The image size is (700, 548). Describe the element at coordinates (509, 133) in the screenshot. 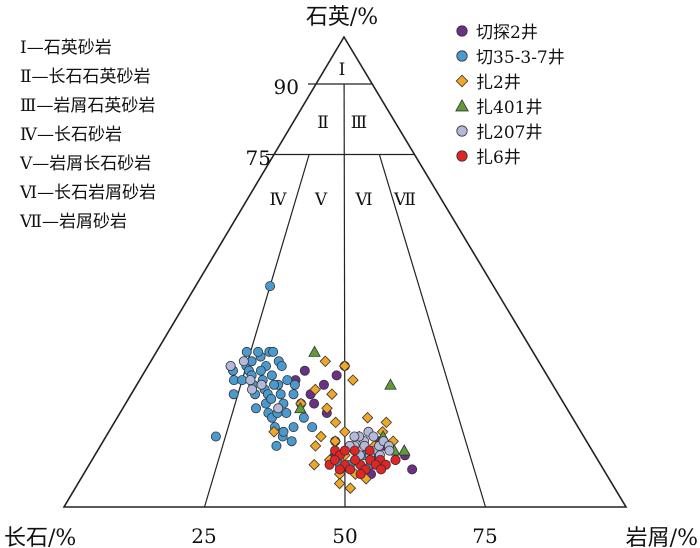

I see `legend-label: 扎207井` at that location.